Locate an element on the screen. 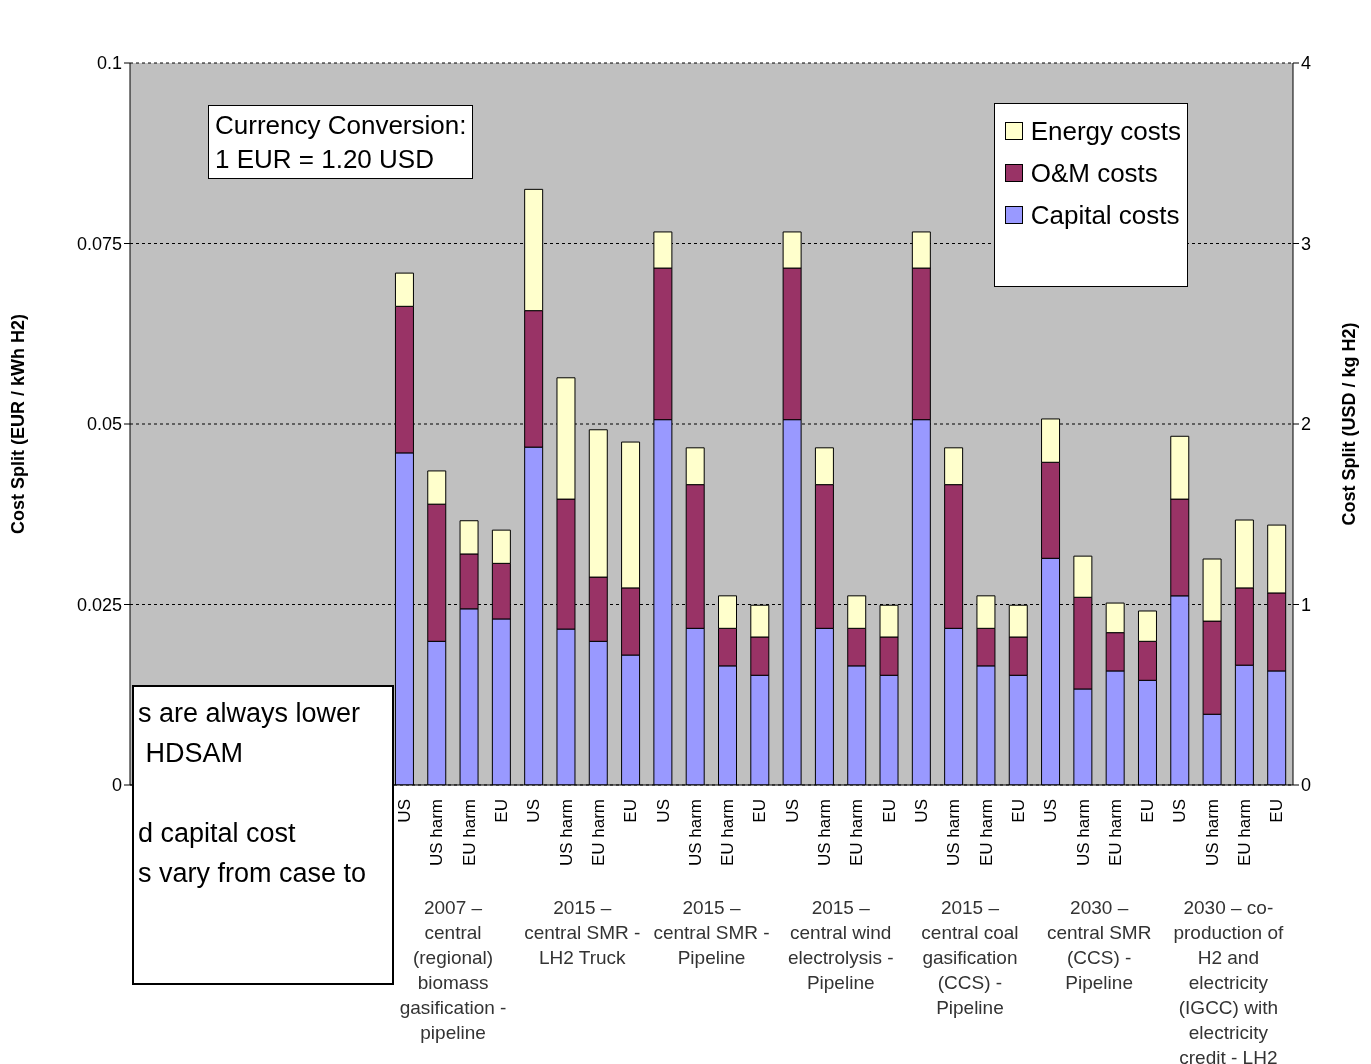 Image resolution: width=1371 pixels, height=1064 pixels. y-axis-title: Cost Split (EUR / kWh H2) is located at coordinates (18, 424).